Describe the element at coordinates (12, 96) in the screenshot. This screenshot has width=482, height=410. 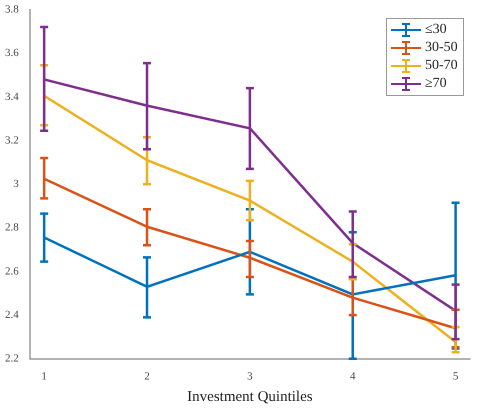
I see `y-tick-label: 3.4` at that location.